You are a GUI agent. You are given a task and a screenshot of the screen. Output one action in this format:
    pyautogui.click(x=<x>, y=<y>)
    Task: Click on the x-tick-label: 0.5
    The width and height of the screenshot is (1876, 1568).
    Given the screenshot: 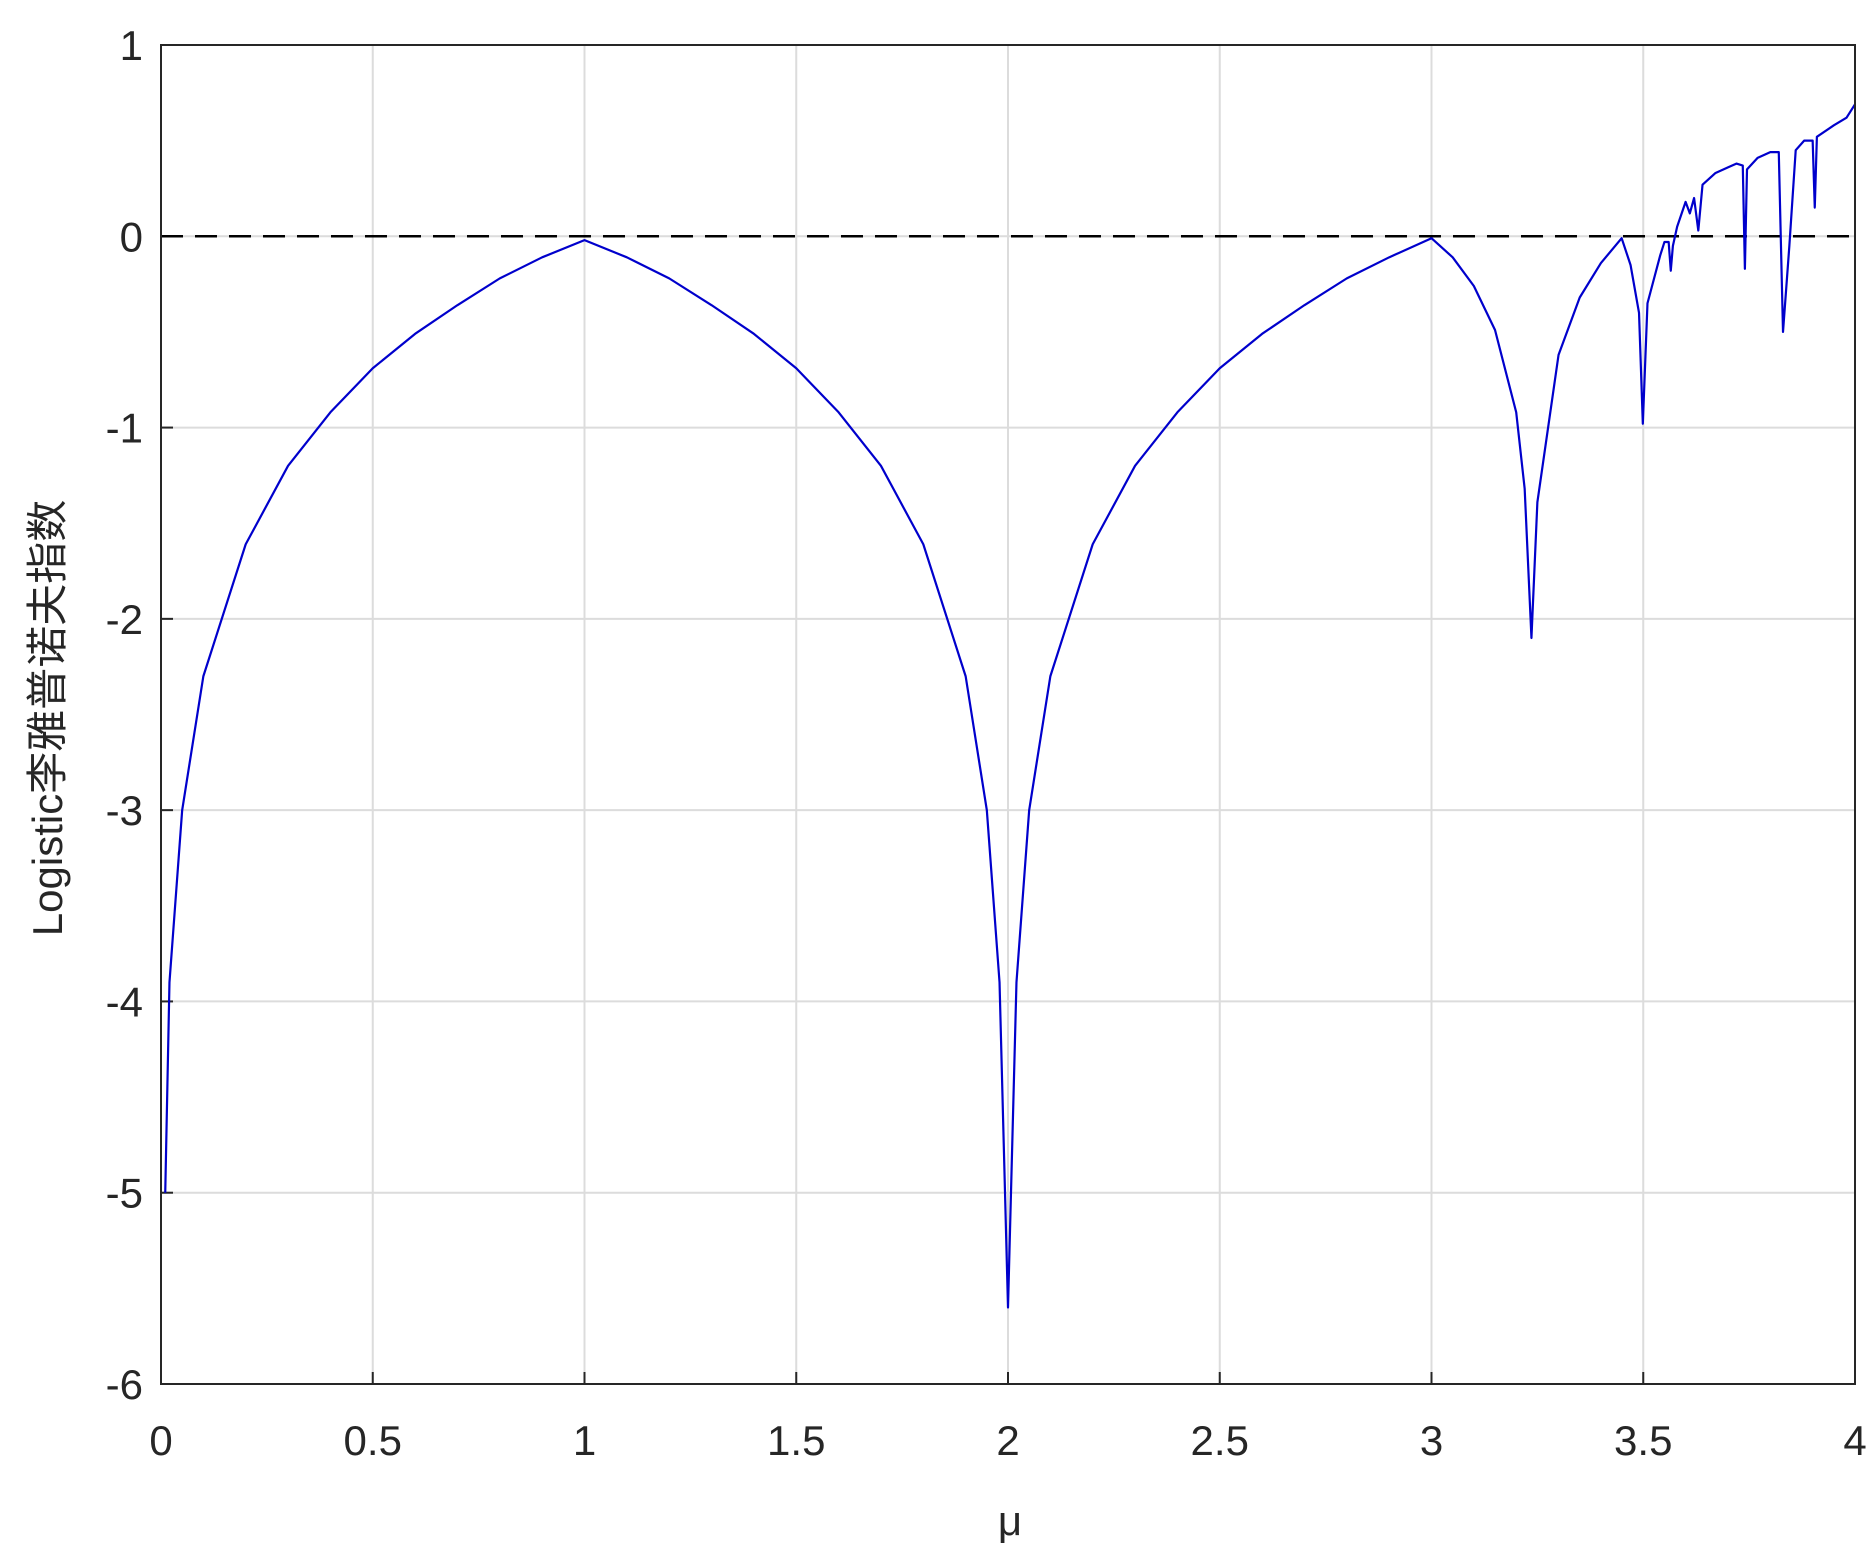 What is the action you would take?
    pyautogui.click(x=373, y=1440)
    